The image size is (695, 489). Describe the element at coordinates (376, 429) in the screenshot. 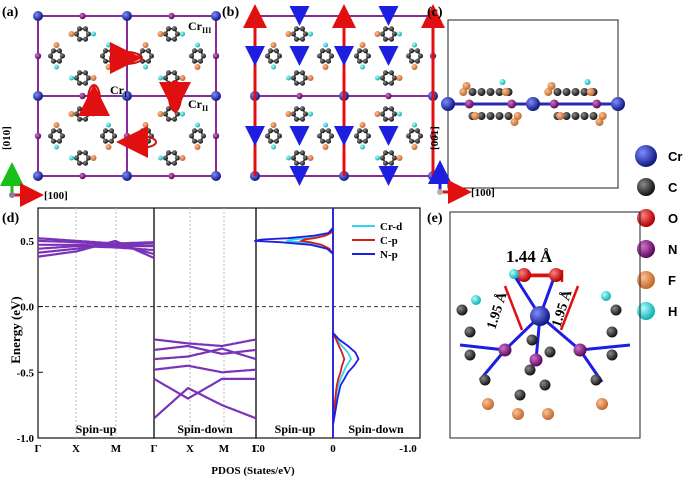

I see `subpanel-label: Spin-down` at that location.